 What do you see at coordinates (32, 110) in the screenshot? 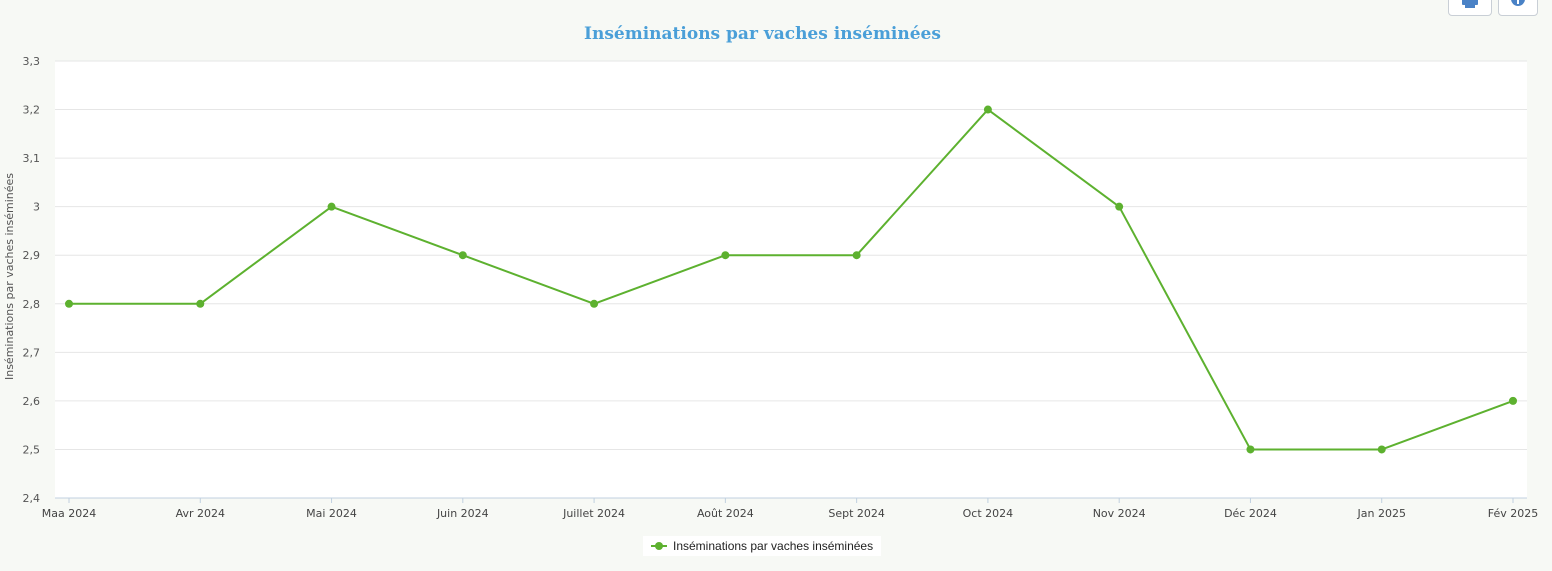
I see `y-tick-label: 3,2` at bounding box center [32, 110].